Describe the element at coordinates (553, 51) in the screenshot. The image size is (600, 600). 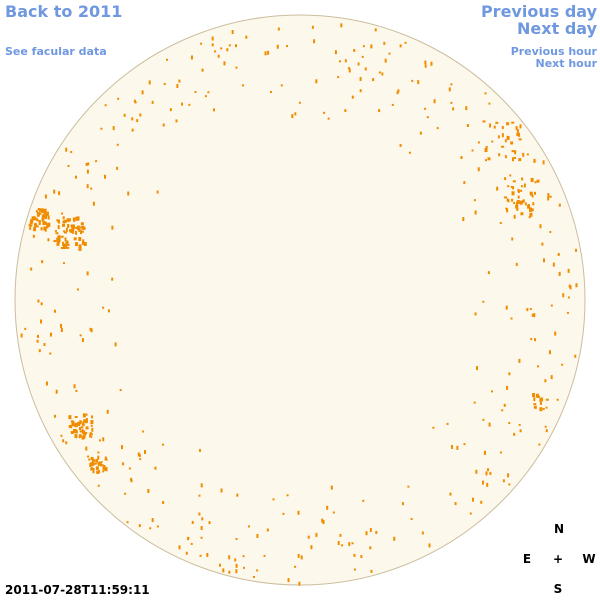
I see `previous-hour-link: Previous hour` at that location.